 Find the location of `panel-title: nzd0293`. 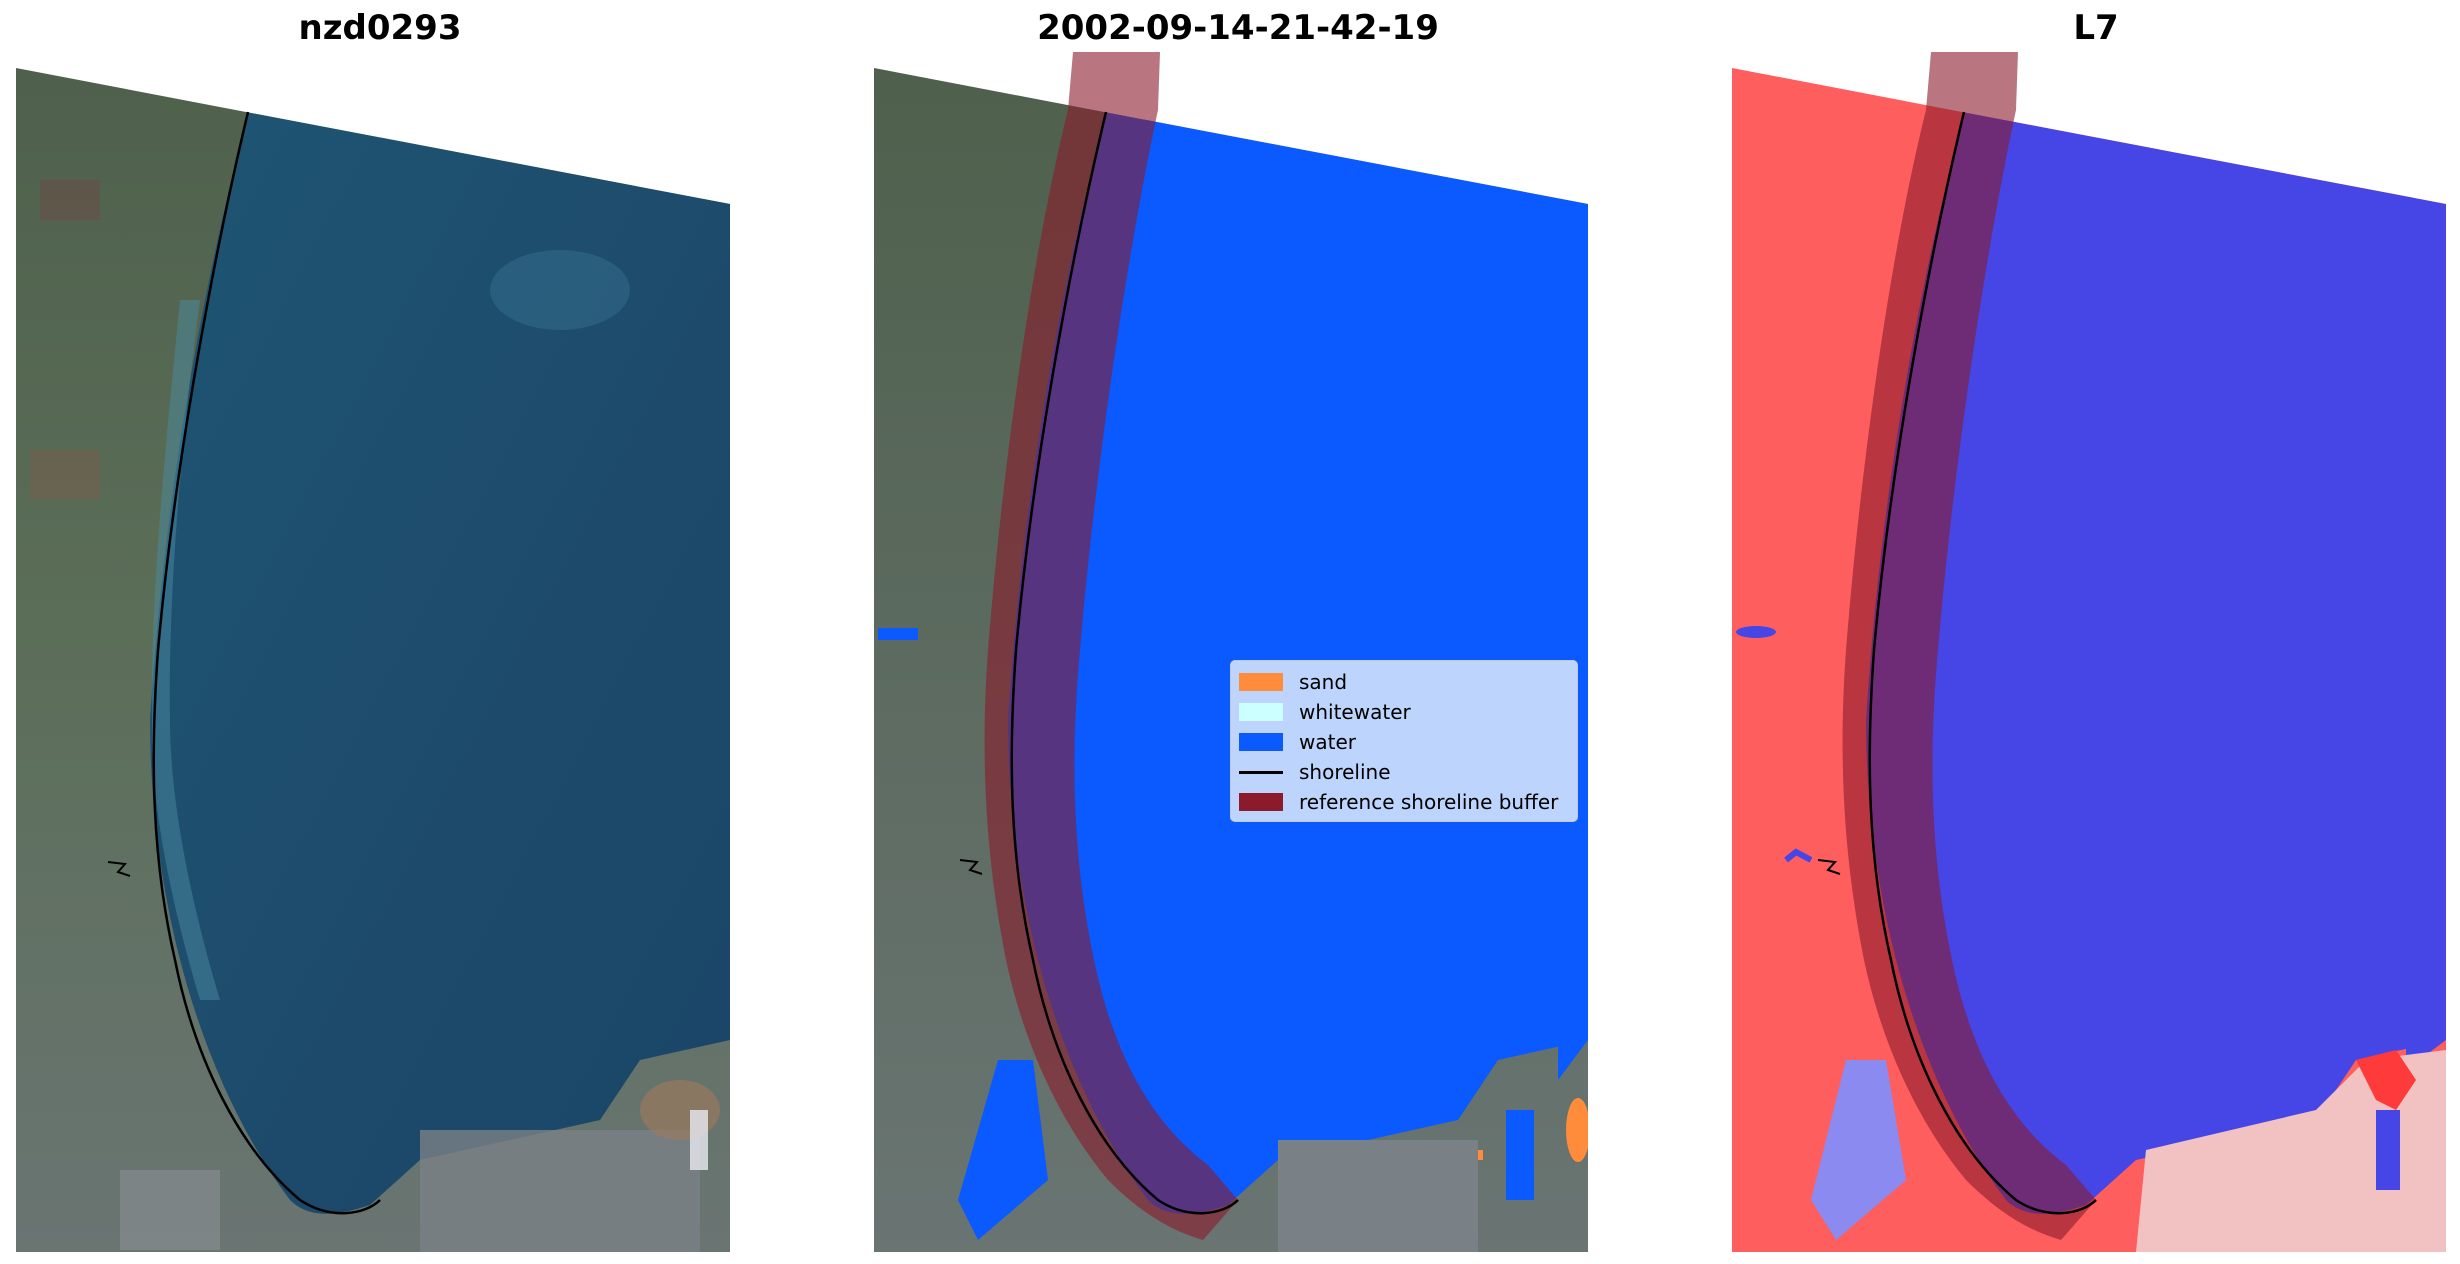

panel-title: nzd0293 is located at coordinates (380, 28).